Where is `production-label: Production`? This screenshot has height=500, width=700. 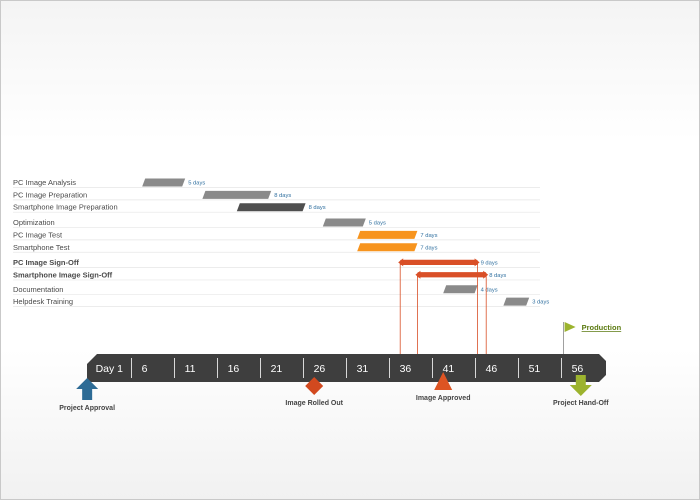 production-label: Production is located at coordinates (602, 327).